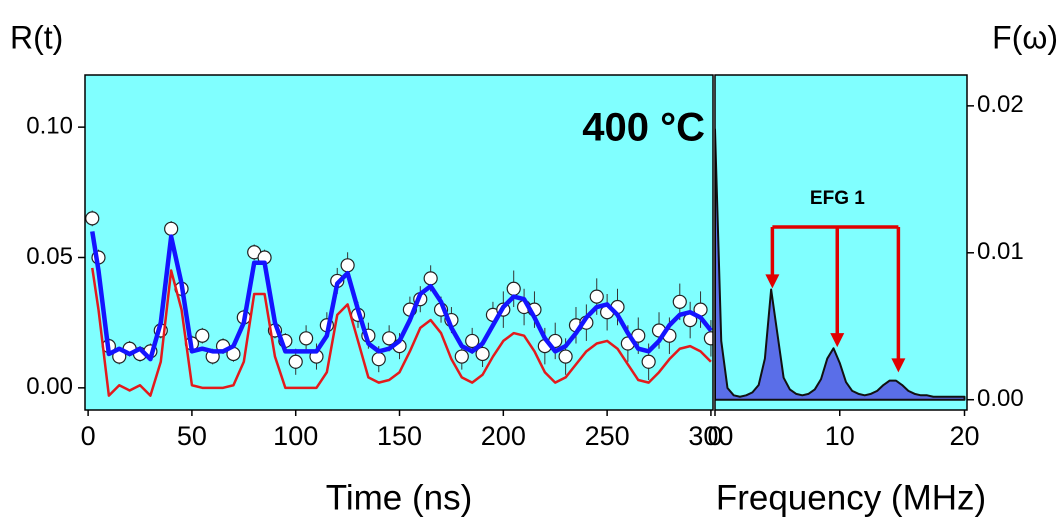 The width and height of the screenshot is (1062, 527). I want to click on y-axis-label: F(ω), so click(1025, 37).